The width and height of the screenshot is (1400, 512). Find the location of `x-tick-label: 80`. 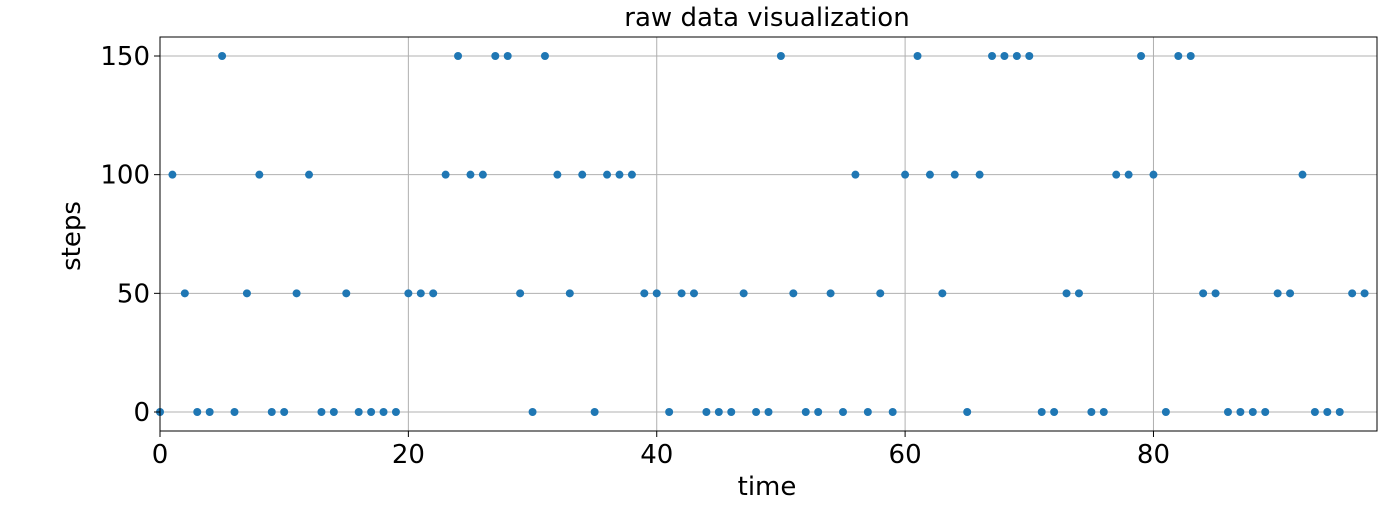

x-tick-label: 80 is located at coordinates (1153, 455).